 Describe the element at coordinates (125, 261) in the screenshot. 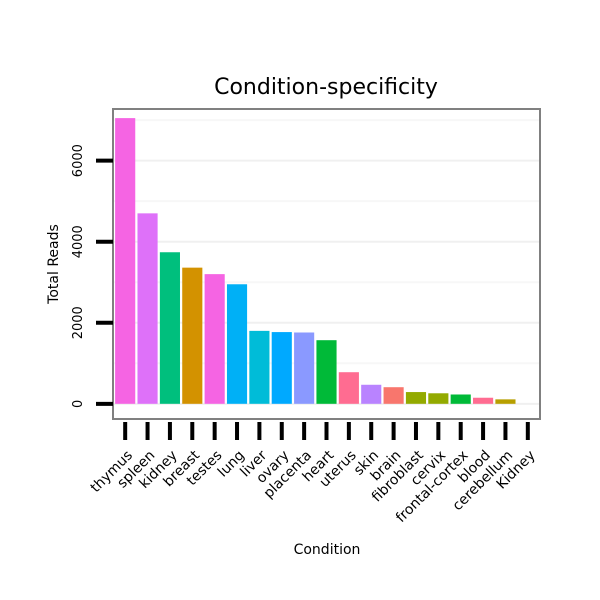

I see `bar-thymus` at that location.